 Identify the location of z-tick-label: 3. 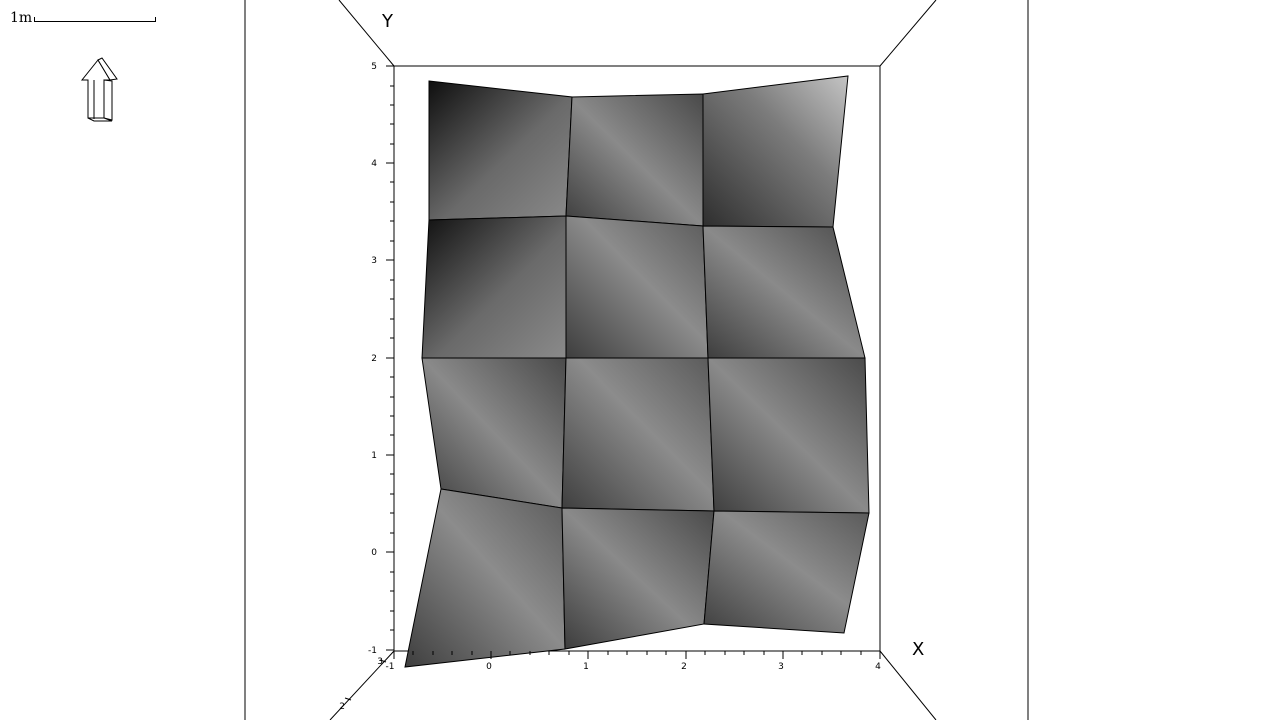
(380, 662).